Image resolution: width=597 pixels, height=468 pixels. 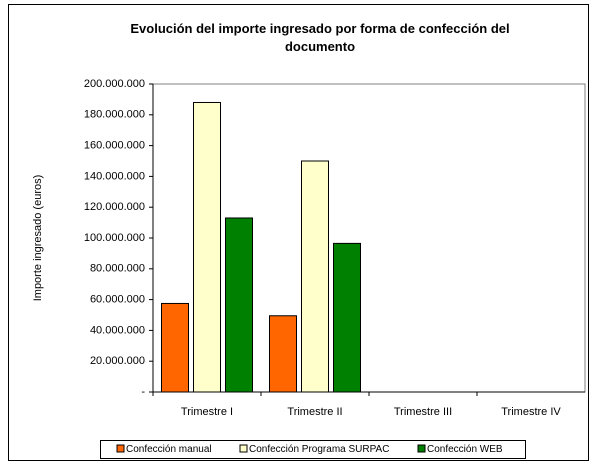 I want to click on y-tick-label: 120.000.000, so click(x=114, y=207).